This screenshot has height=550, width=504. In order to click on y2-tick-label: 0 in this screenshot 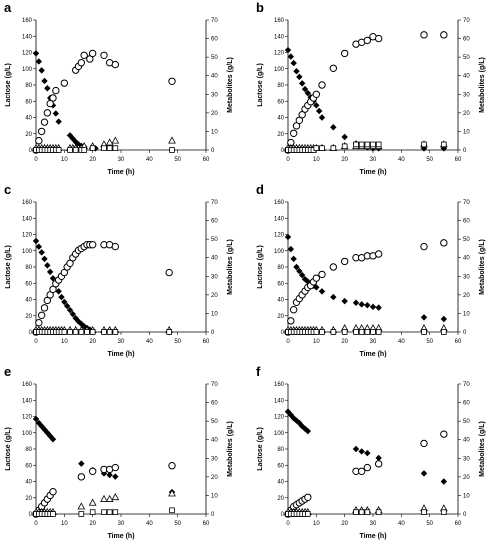, I will do `click(465, 515)`.